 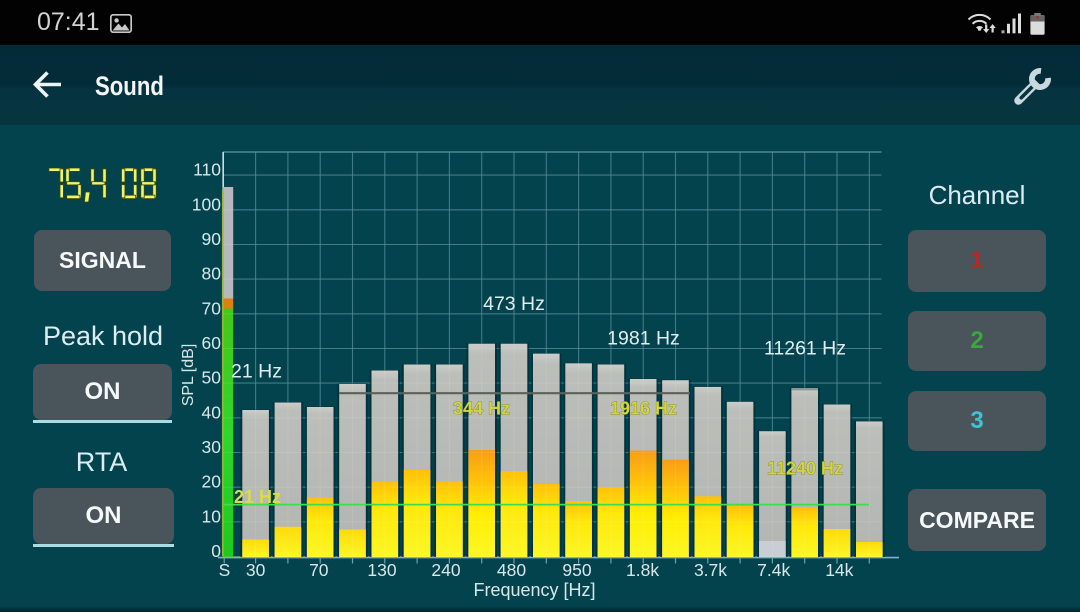 I want to click on svg-text: 1916 Hz, so click(x=643, y=409).